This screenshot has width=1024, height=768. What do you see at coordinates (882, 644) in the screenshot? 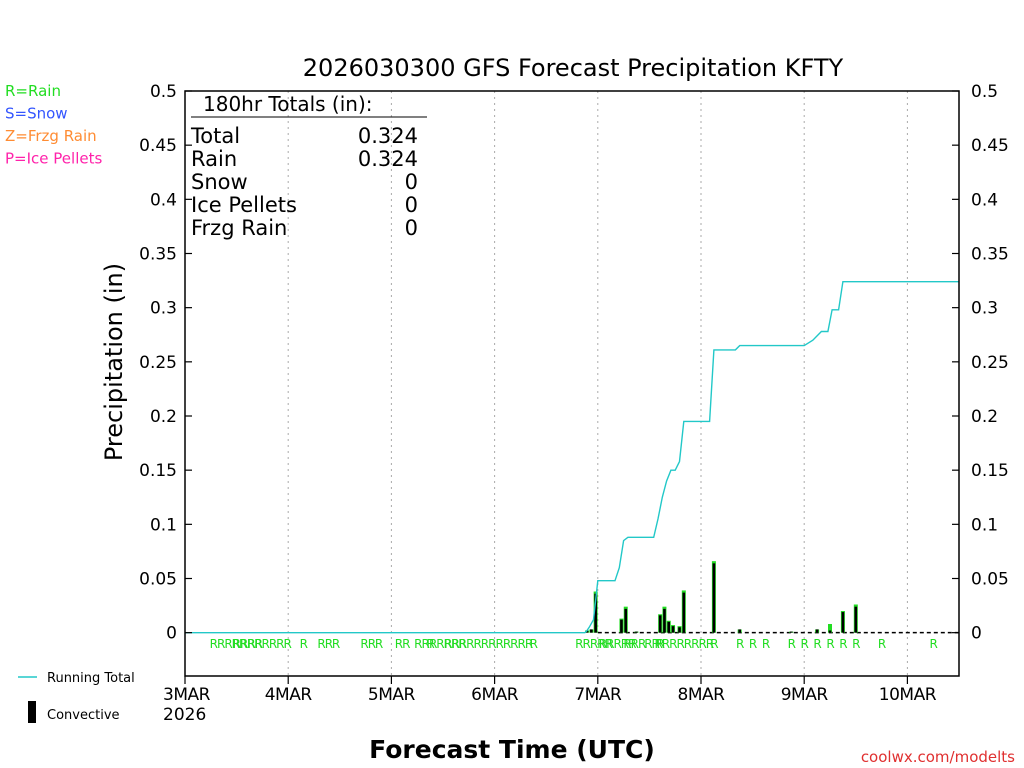
I see `precip-type-marker-30: R` at bounding box center [882, 644].